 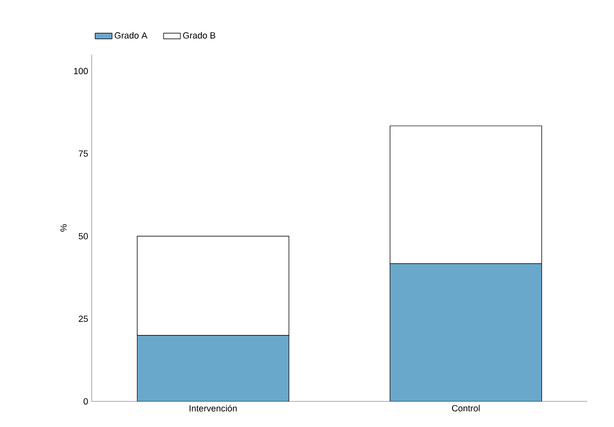 What do you see at coordinates (213, 408) in the screenshot?
I see `x-tick-label: Intervención` at bounding box center [213, 408].